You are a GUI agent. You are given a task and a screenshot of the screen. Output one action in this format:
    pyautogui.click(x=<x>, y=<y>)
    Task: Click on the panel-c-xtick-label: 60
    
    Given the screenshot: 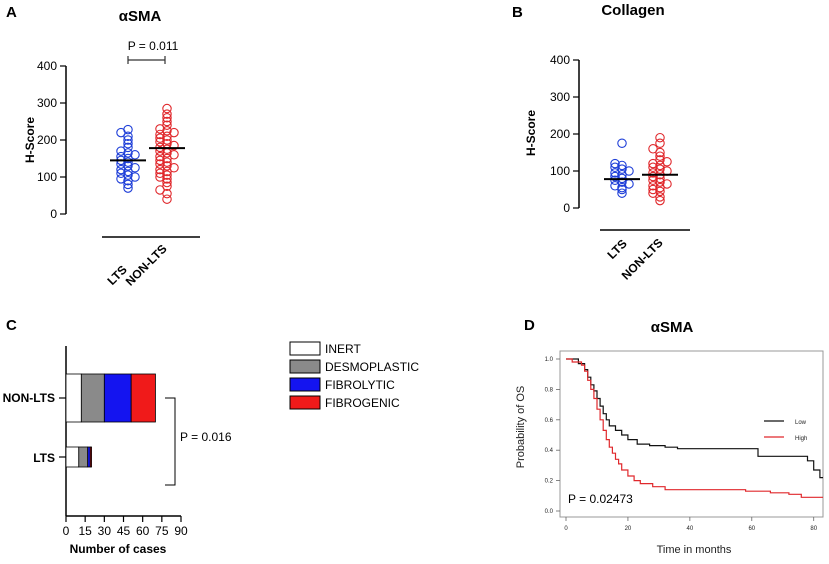 What is the action you would take?
    pyautogui.click(x=143, y=531)
    